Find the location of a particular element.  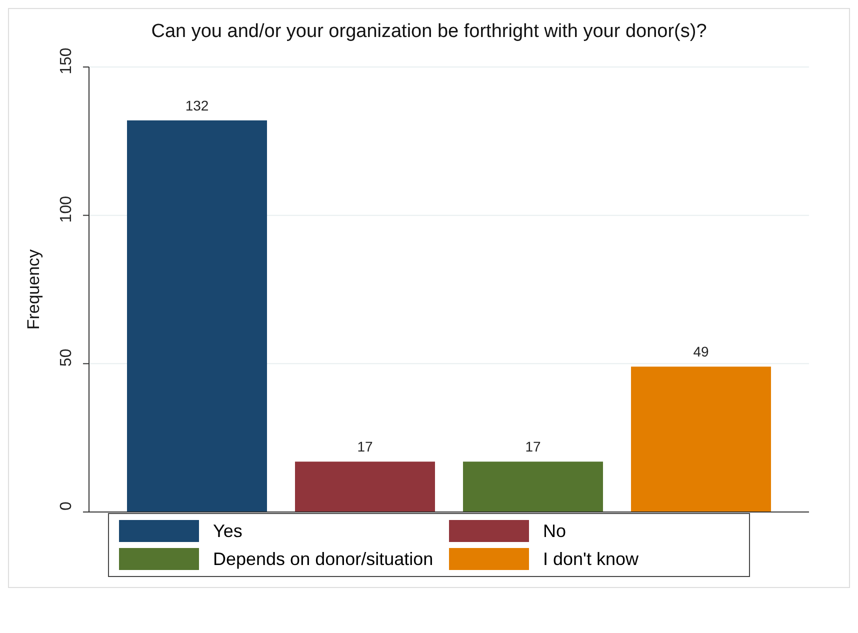

data-label: 49 is located at coordinates (701, 352).